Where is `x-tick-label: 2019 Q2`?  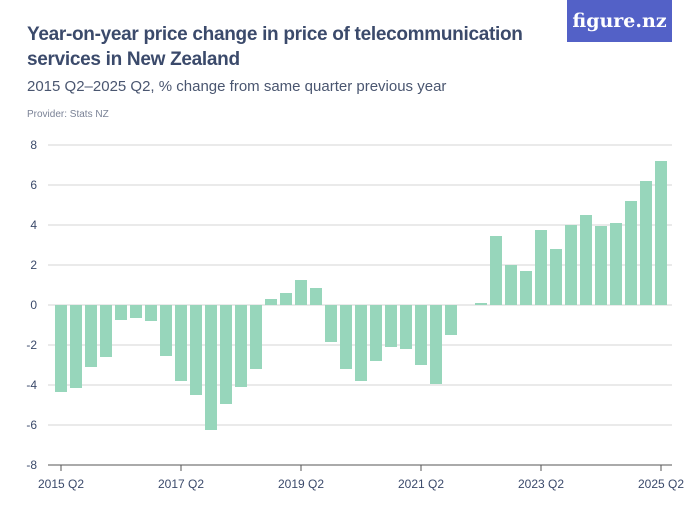 x-tick-label: 2019 Q2 is located at coordinates (301, 484).